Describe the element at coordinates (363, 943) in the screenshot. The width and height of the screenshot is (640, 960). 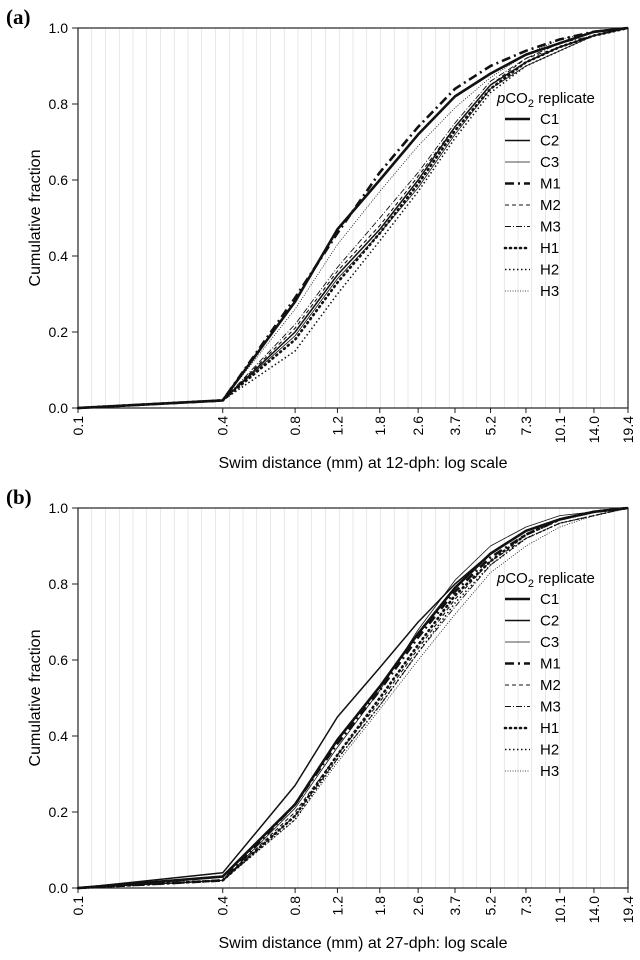
I see `x-axis-title: Swim distance (mm) at 27-dph: log scale` at that location.